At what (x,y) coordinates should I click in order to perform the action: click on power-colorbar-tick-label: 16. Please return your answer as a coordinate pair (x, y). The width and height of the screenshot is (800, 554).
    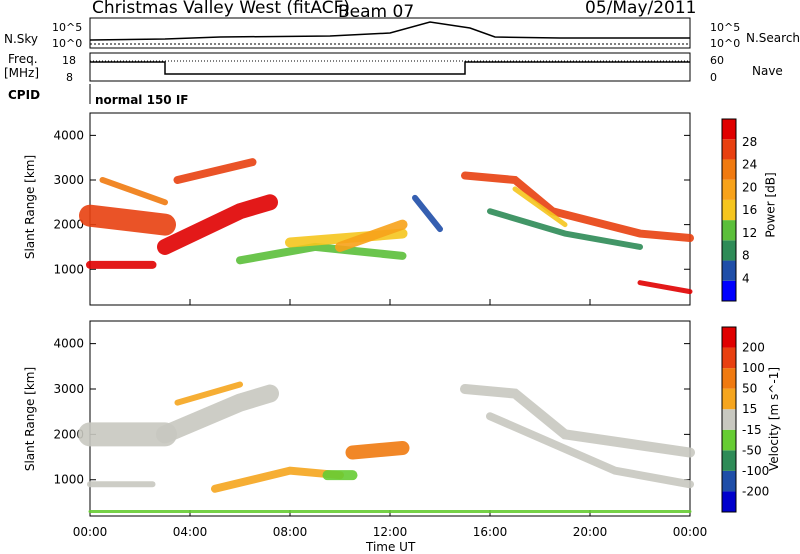
    Looking at the image, I should click on (749, 210).